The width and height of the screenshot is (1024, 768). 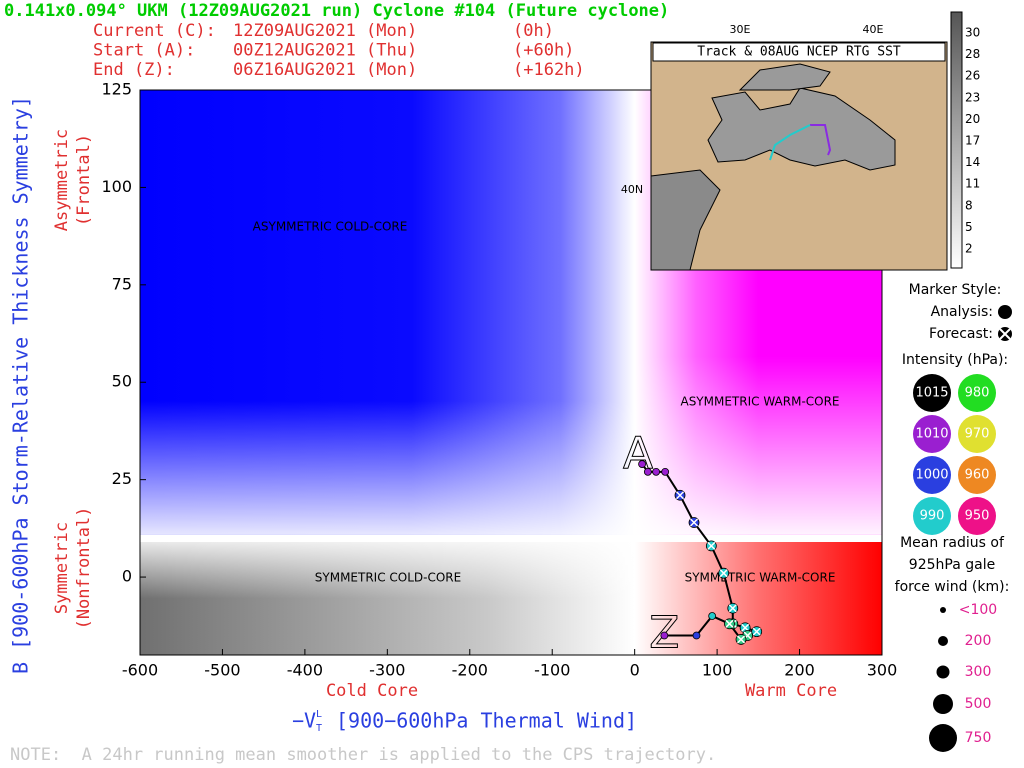 What do you see at coordinates (952, 543) in the screenshot?
I see `legend-title: Mean radius of` at bounding box center [952, 543].